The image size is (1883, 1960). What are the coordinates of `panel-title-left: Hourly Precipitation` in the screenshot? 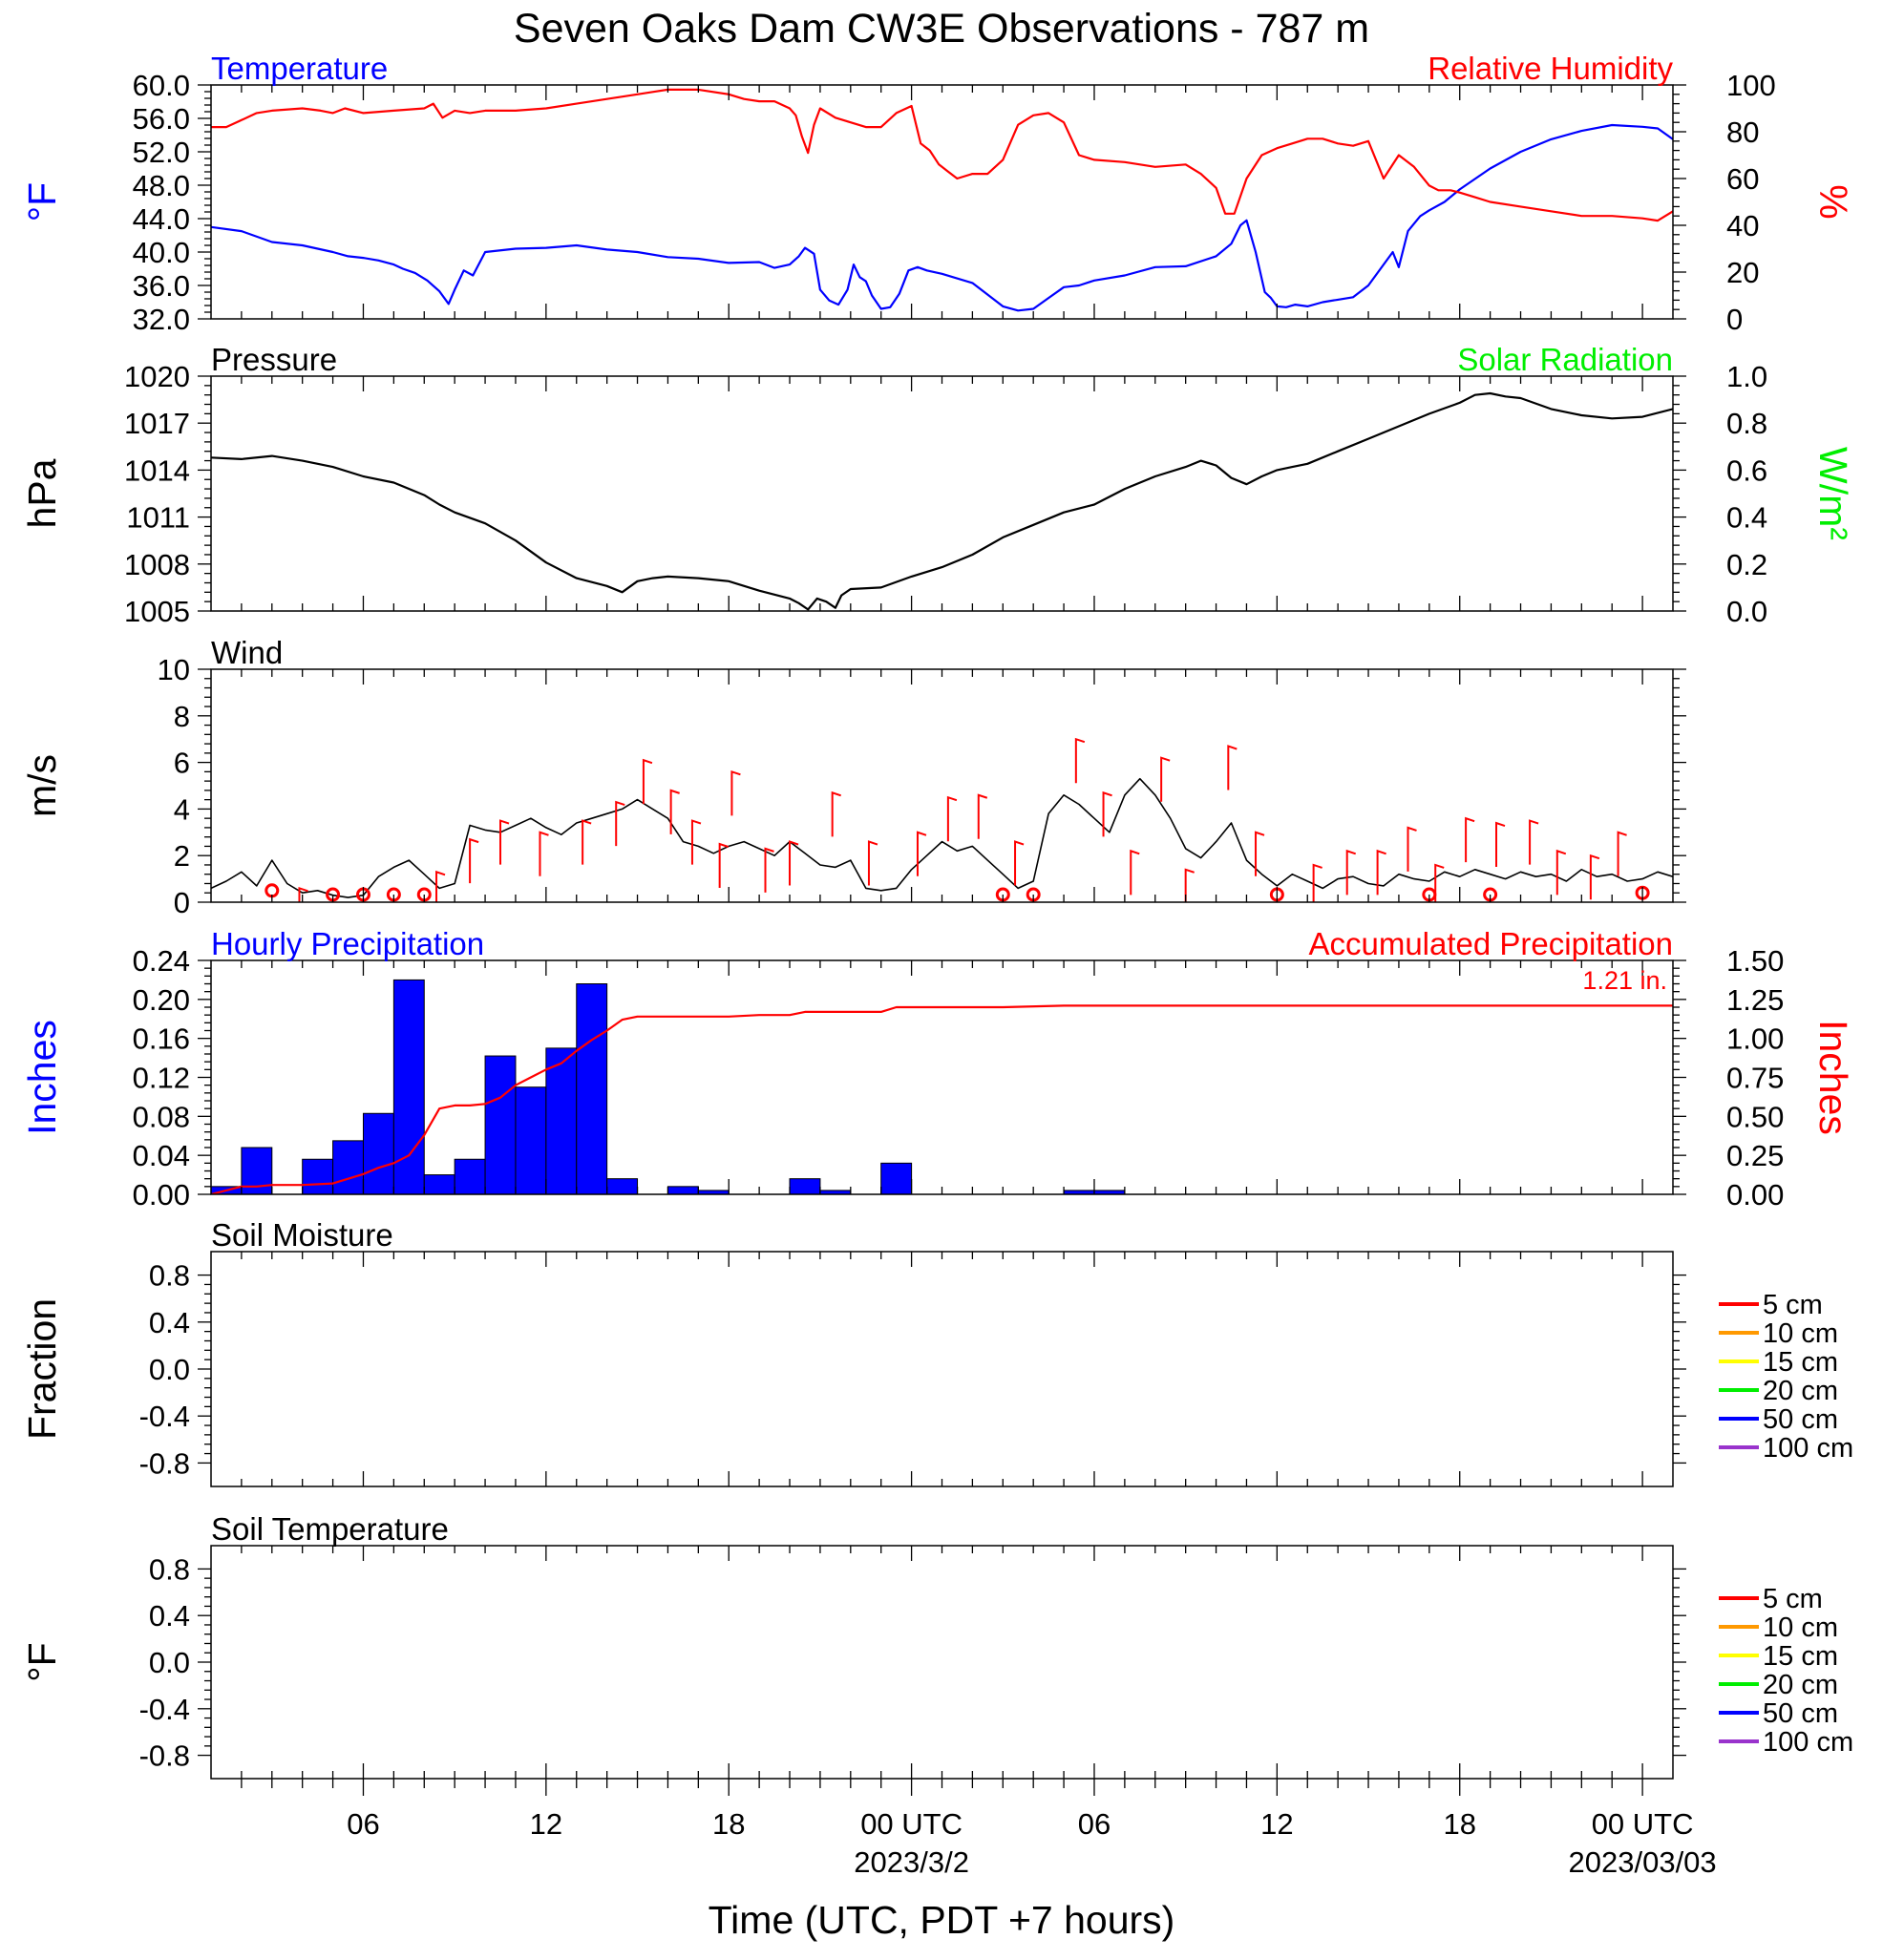 It's located at (347, 943).